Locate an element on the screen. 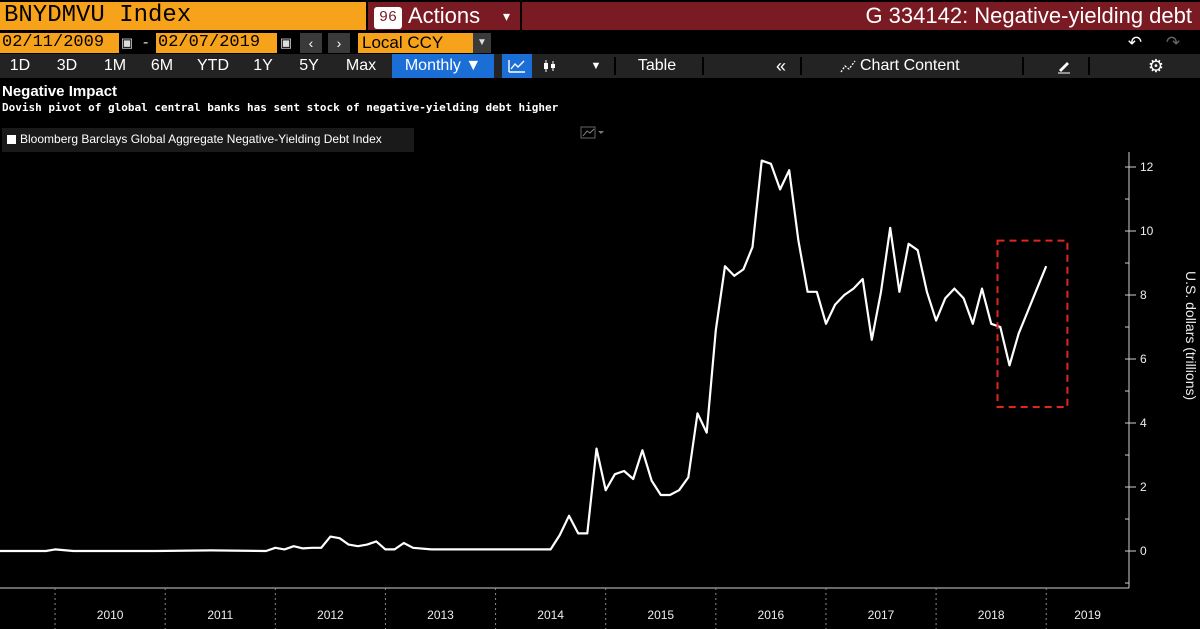 The image size is (1200, 629). currency-select: Local CCY is located at coordinates (415, 43).